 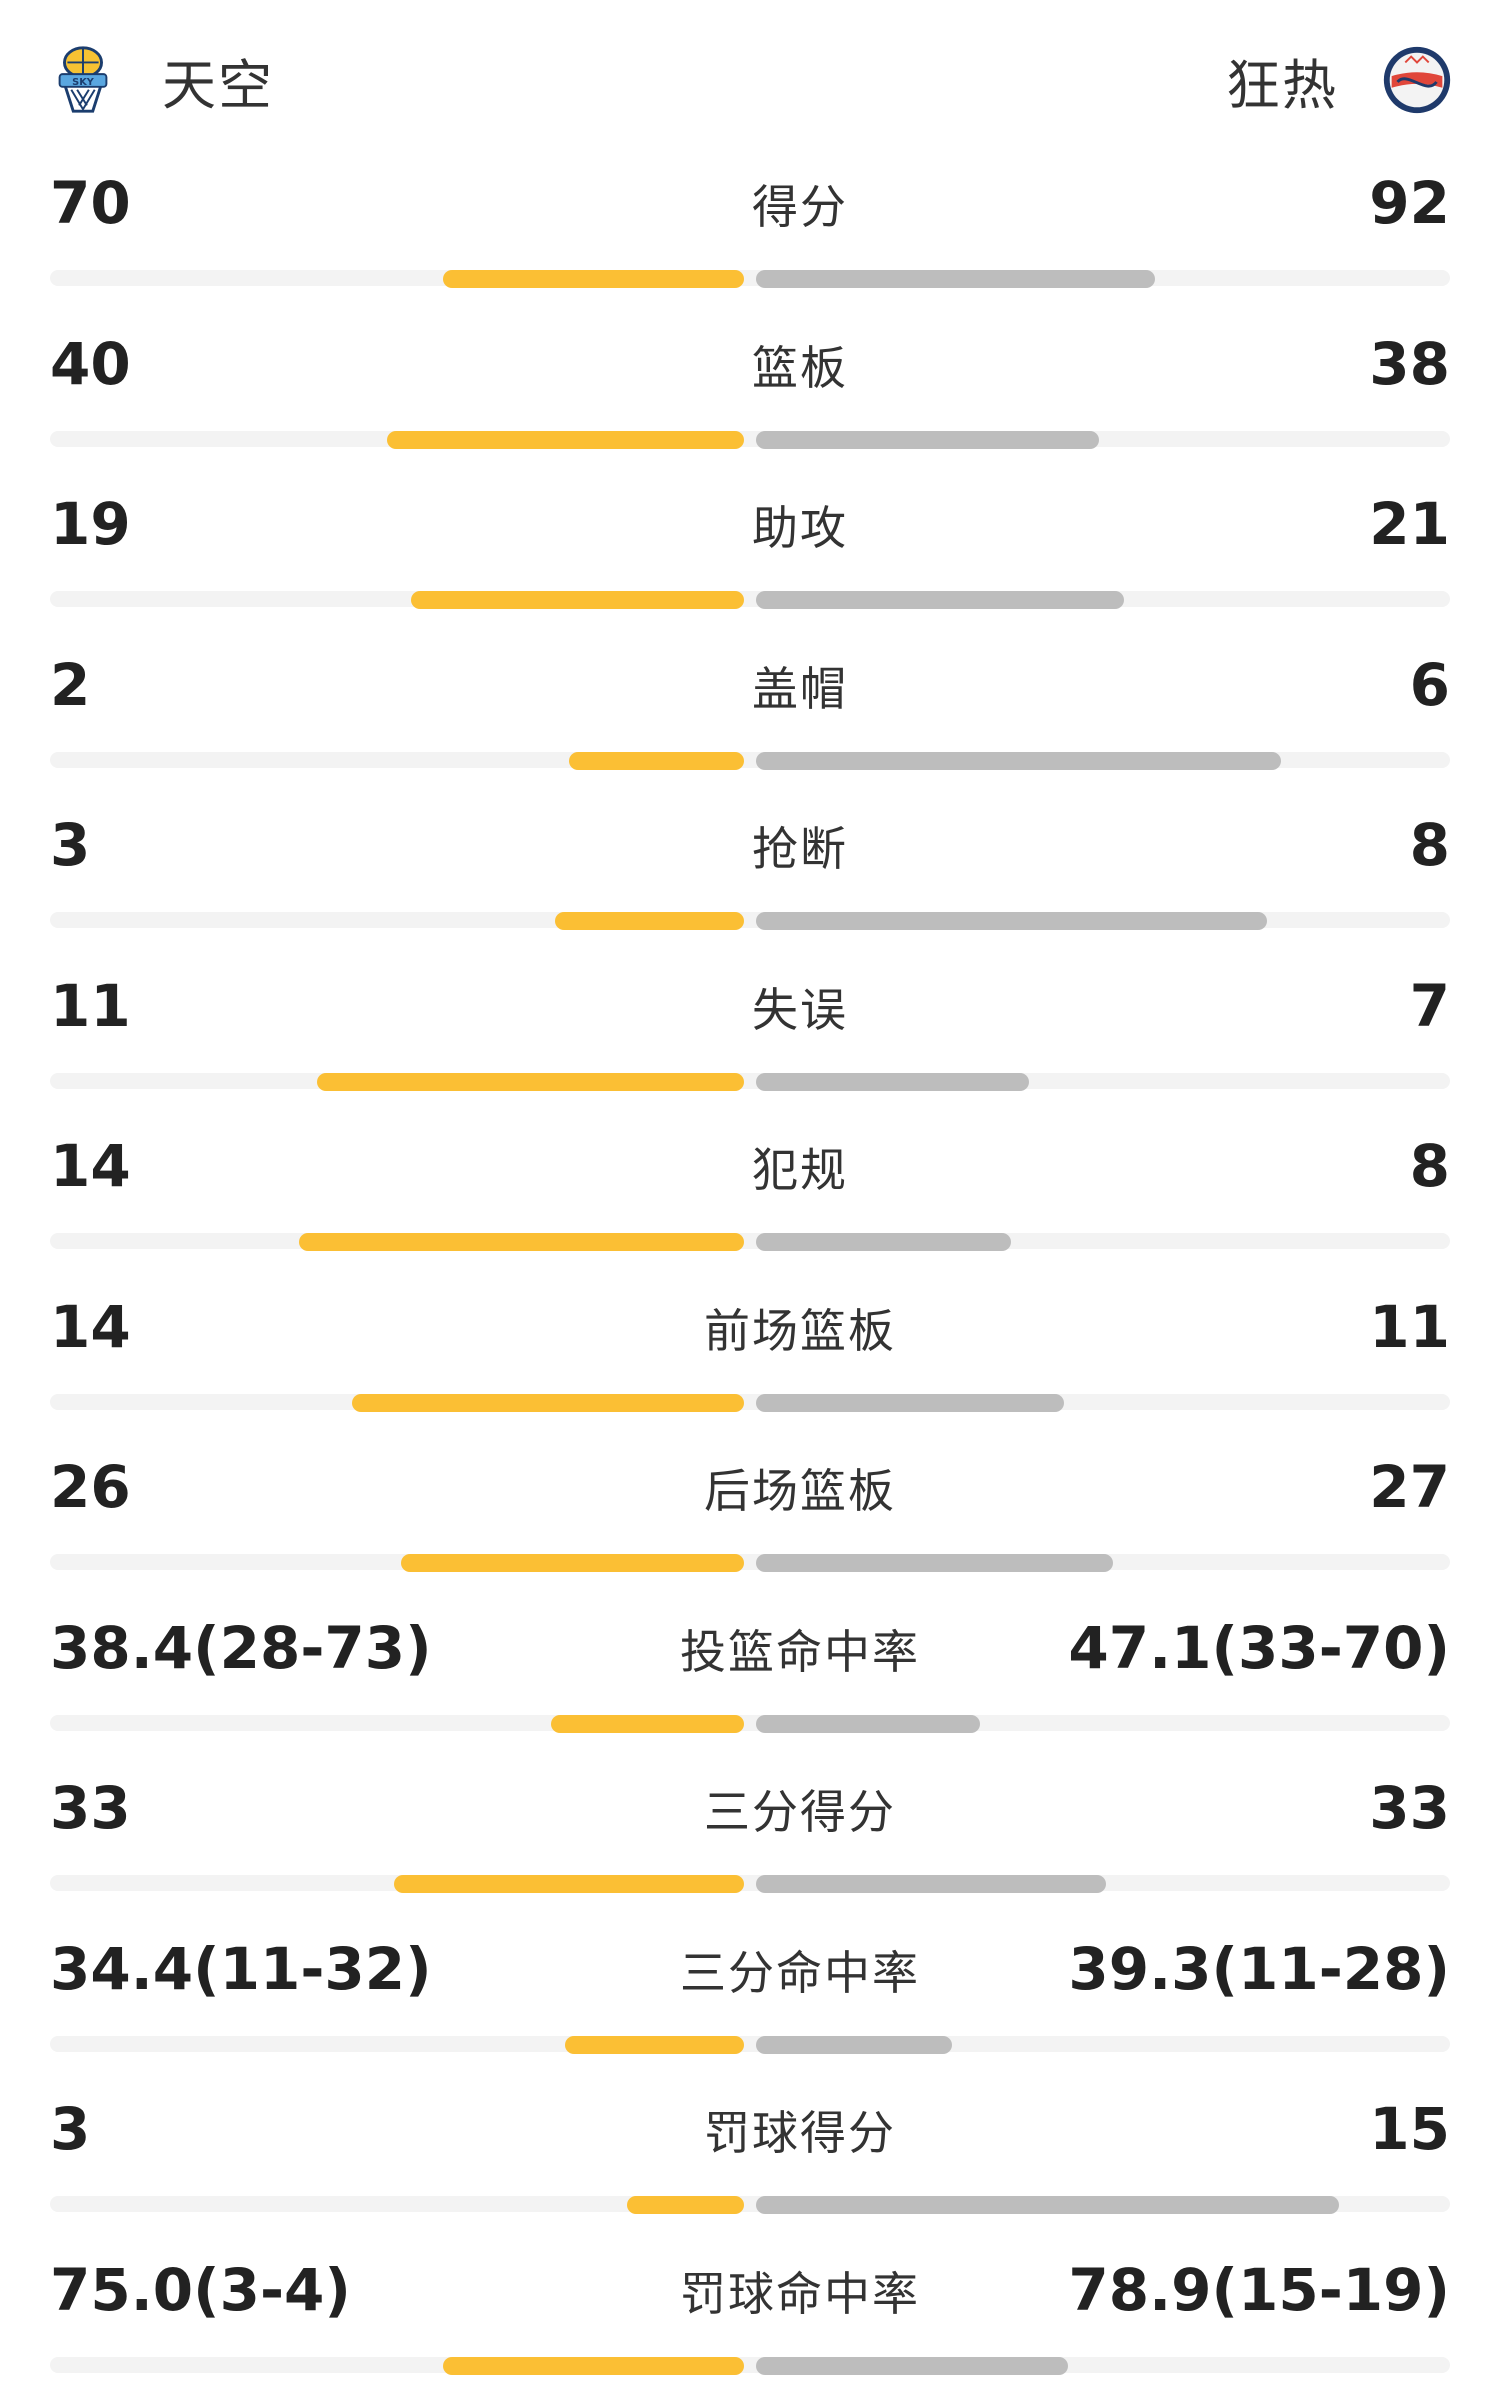 I want to click on home-stat-value: 40, so click(x=90, y=363).